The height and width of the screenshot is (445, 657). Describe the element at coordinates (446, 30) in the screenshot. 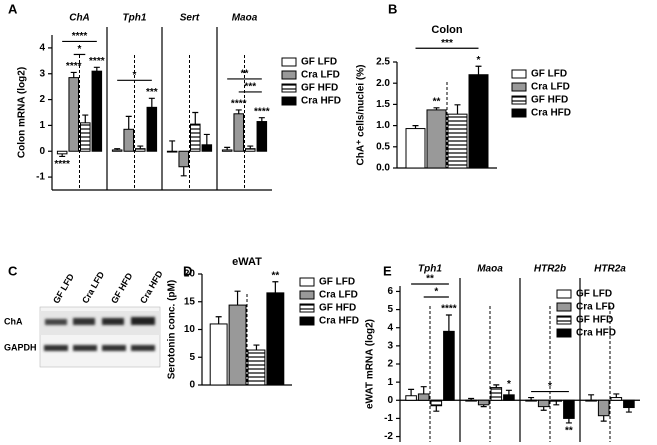

I see `chart-title: Colon` at that location.